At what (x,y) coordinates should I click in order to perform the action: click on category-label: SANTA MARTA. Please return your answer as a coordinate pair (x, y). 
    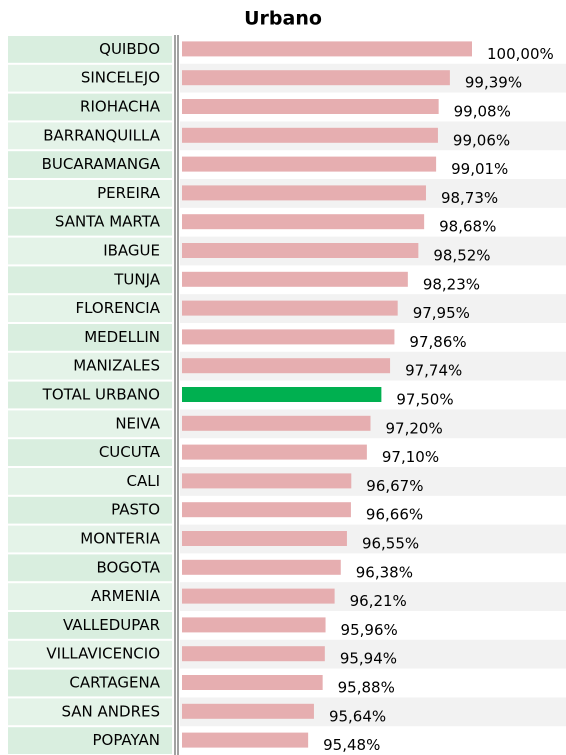
    Looking at the image, I should click on (108, 222).